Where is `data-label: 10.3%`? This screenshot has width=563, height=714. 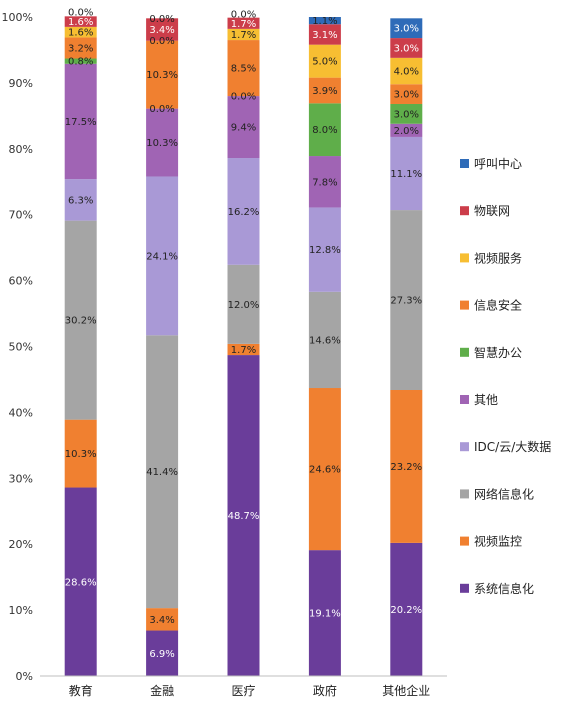
data-label: 10.3% is located at coordinates (162, 143).